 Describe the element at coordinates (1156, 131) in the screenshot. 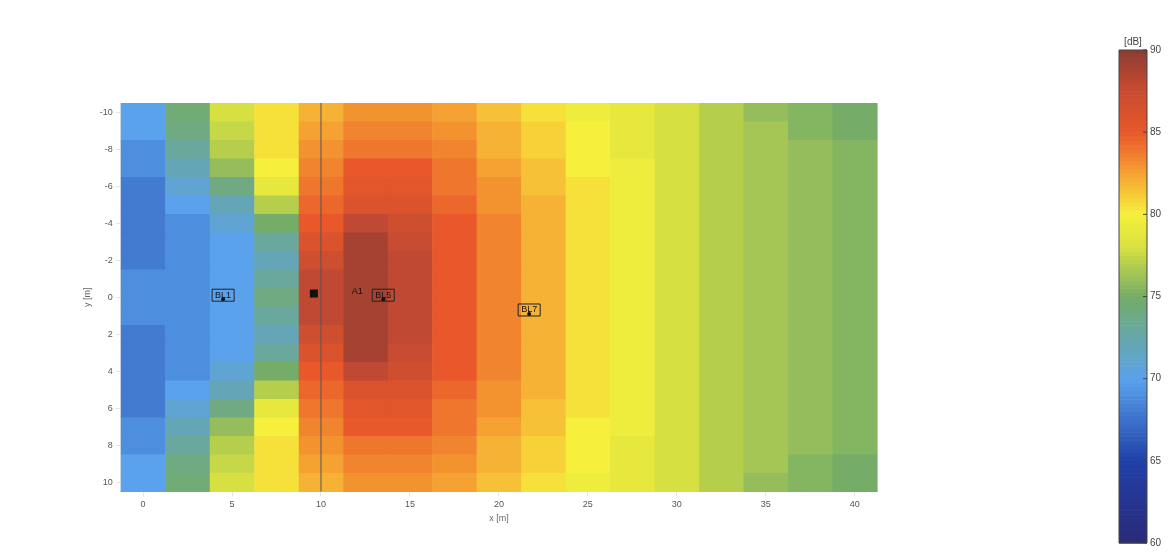

I see `color-bar-label: 85` at that location.